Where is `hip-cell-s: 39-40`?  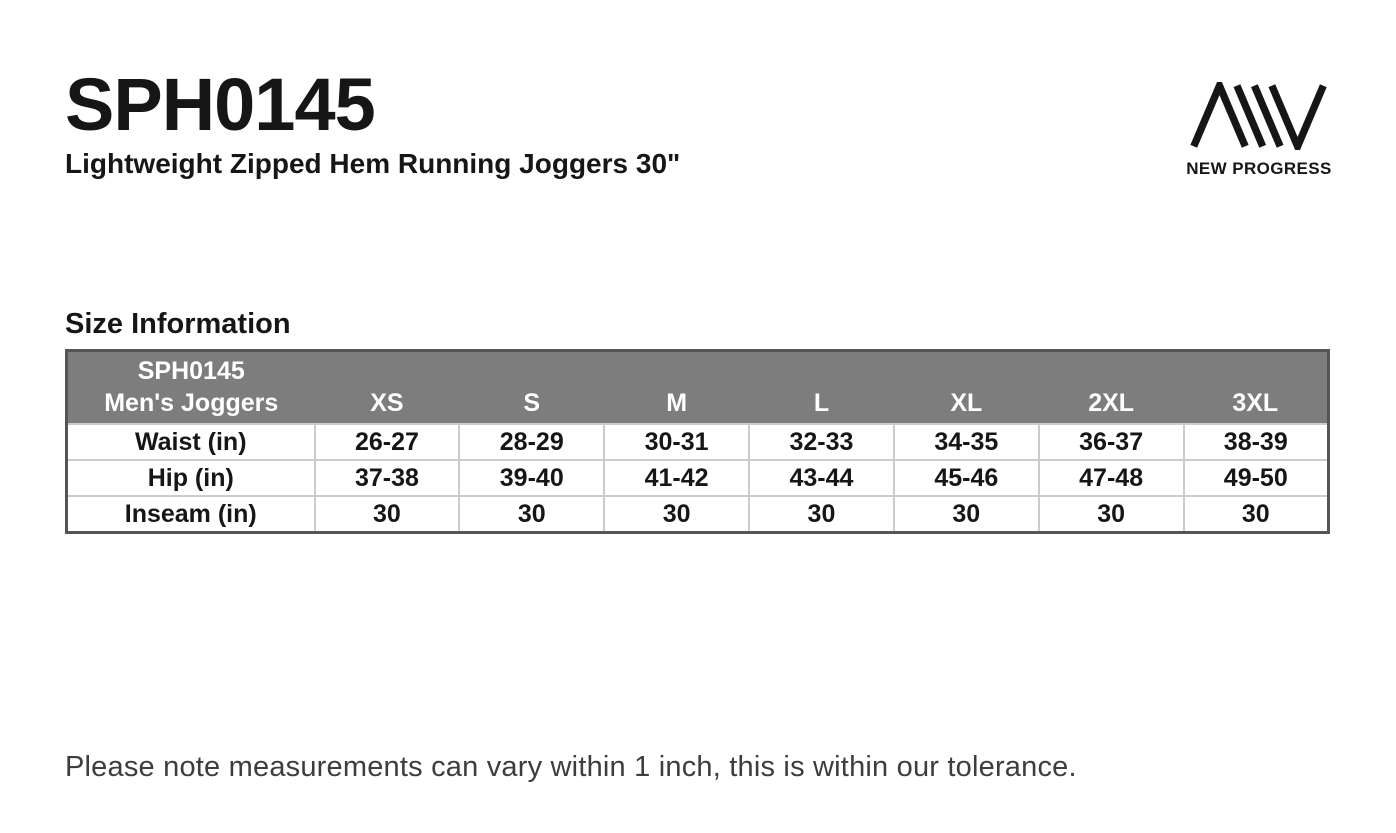 hip-cell-s: 39-40 is located at coordinates (532, 478).